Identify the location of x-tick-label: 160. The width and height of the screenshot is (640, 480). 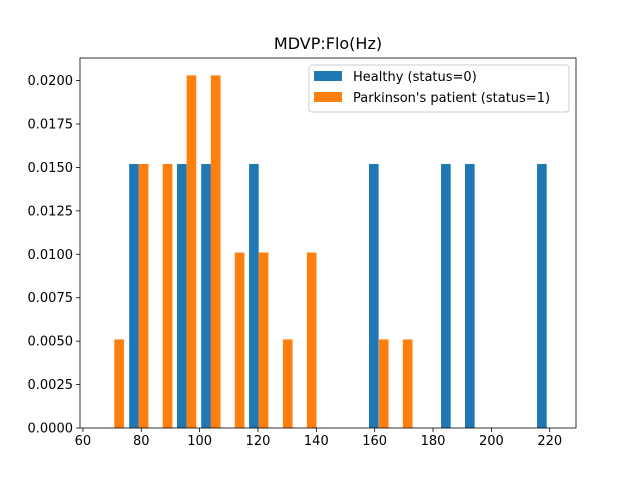
(374, 441).